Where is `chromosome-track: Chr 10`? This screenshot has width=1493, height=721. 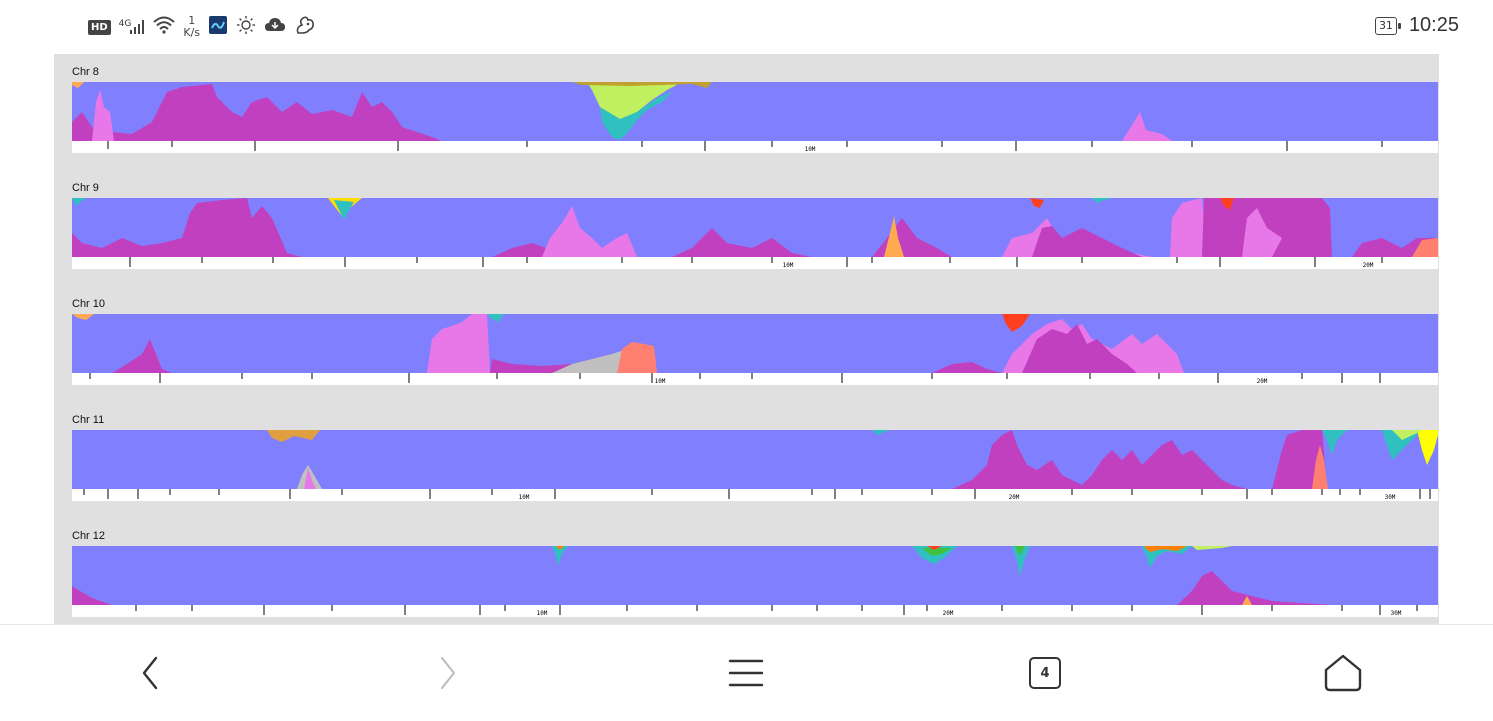
chromosome-track: Chr 10 is located at coordinates (746, 344).